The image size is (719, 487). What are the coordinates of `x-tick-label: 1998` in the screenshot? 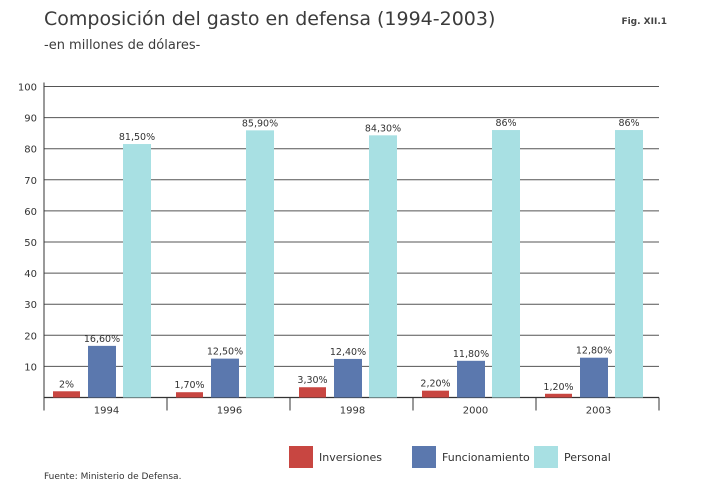 It's located at (352, 411).